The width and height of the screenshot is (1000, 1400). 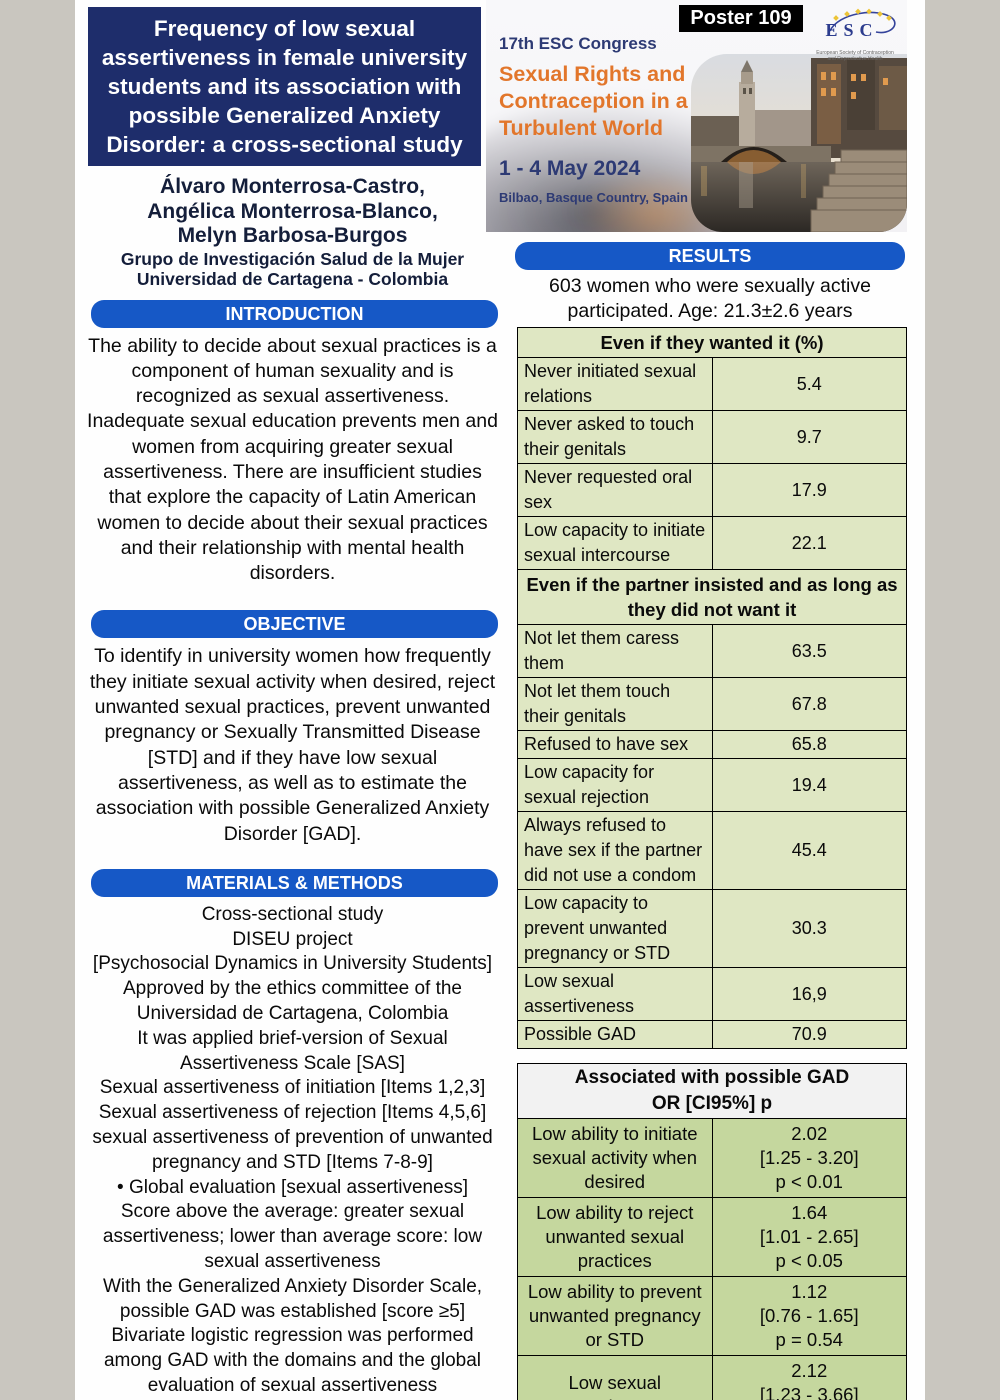 I want to click on table-row: Never requested oral sex 17.9, so click(x=712, y=490).